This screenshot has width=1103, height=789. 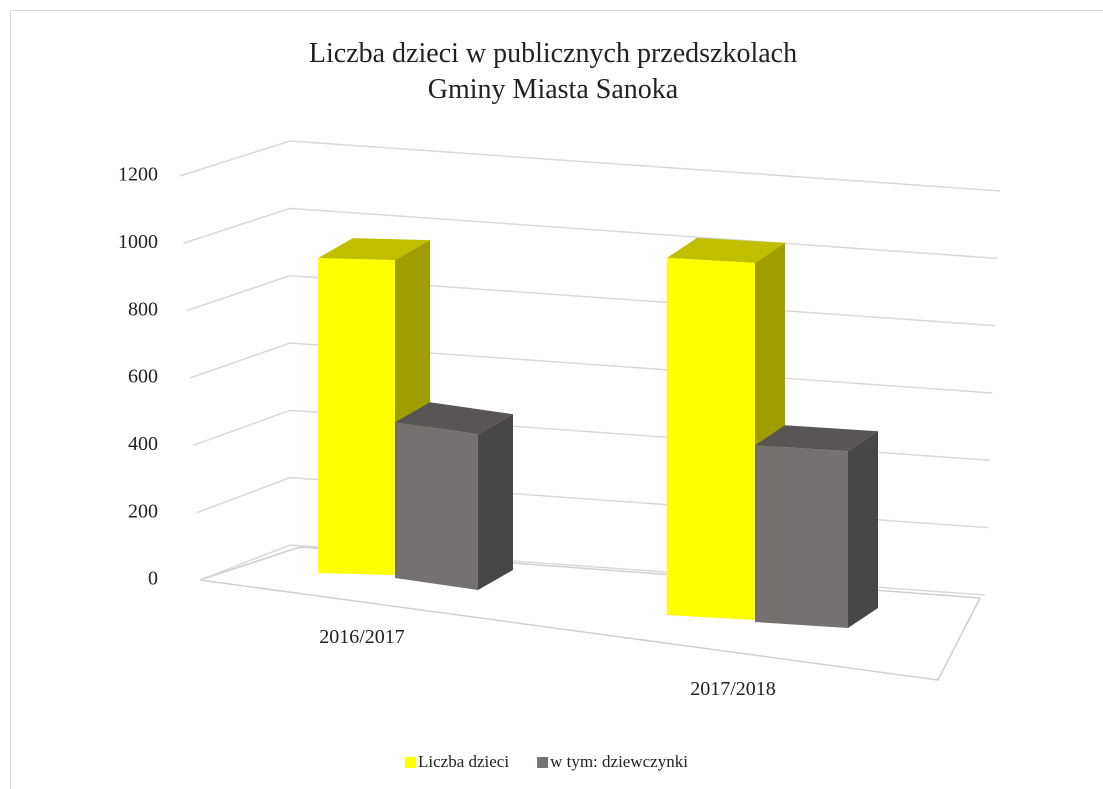 I want to click on legend-label: Liczba dzieci, so click(x=463, y=761).